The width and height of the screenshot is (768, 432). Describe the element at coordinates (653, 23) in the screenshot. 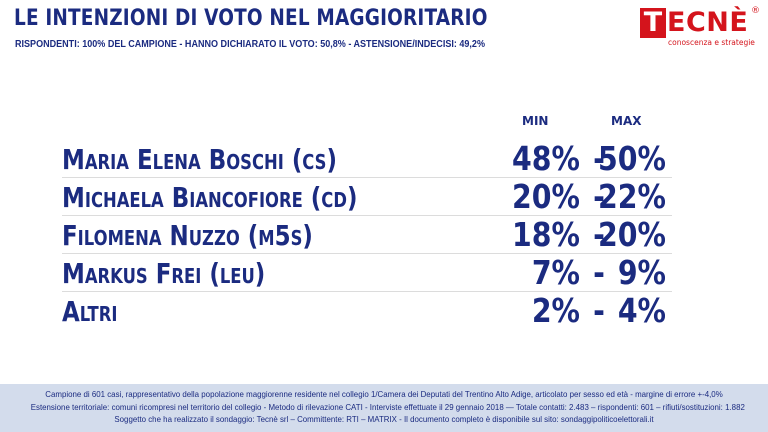

I see `logo-first-letter: T` at that location.